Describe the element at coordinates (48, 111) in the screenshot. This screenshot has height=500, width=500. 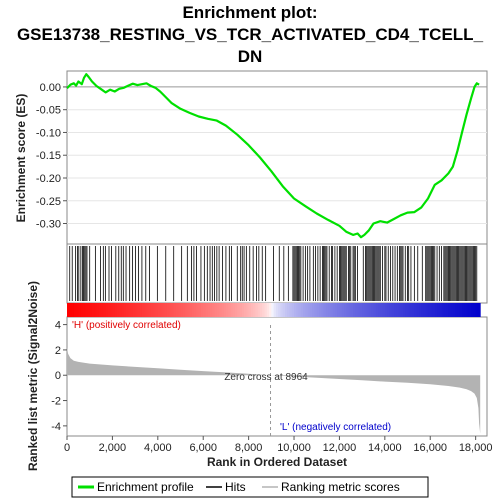
I see `es-y-tick-label: -0.05` at that location.